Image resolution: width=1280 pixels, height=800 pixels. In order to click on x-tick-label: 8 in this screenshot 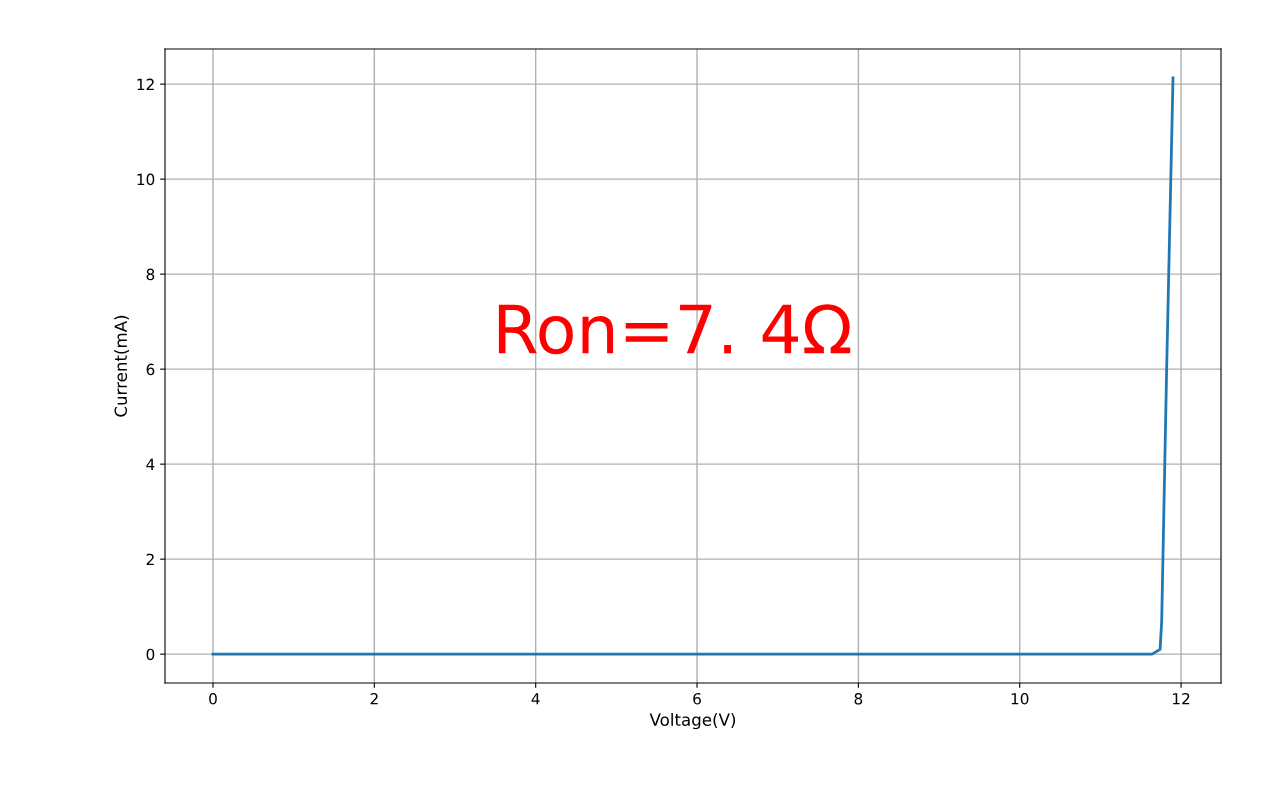, I will do `click(858, 698)`.